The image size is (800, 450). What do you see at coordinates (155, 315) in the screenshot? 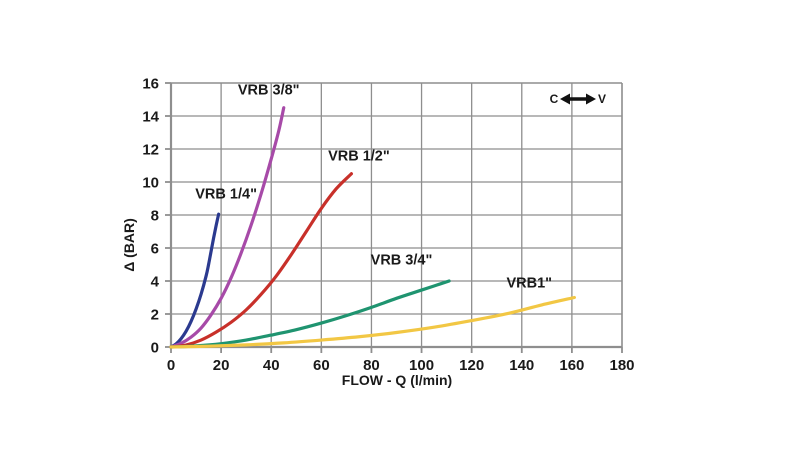
I see `y-tick-label: 2` at bounding box center [155, 315].